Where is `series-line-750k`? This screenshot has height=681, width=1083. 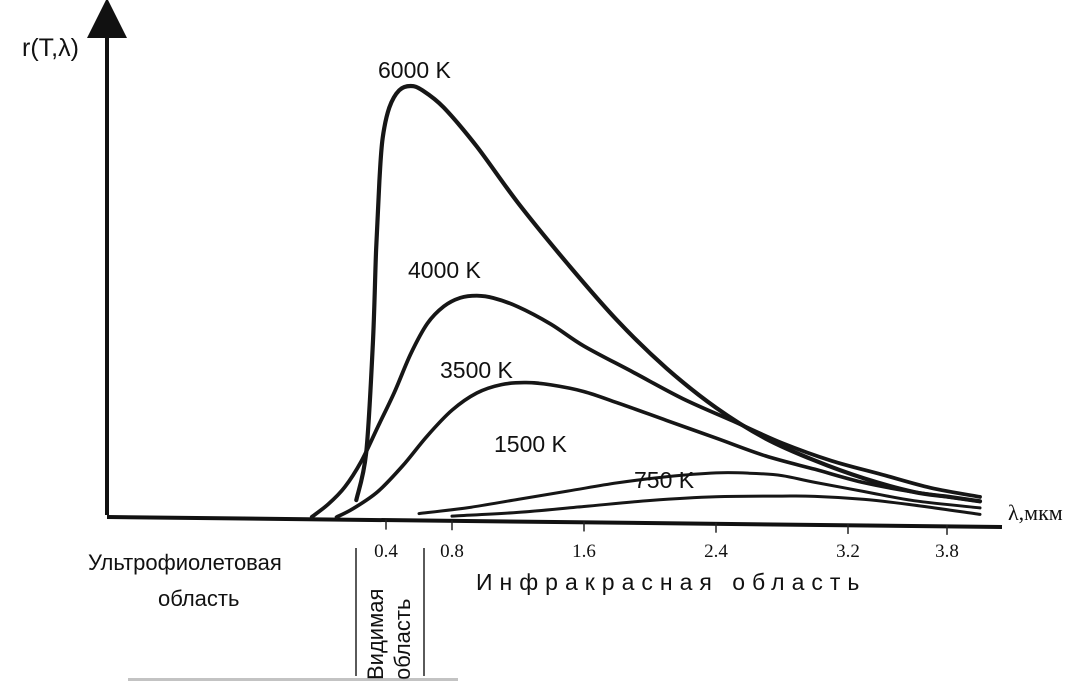 series-line-750k is located at coordinates (716, 506).